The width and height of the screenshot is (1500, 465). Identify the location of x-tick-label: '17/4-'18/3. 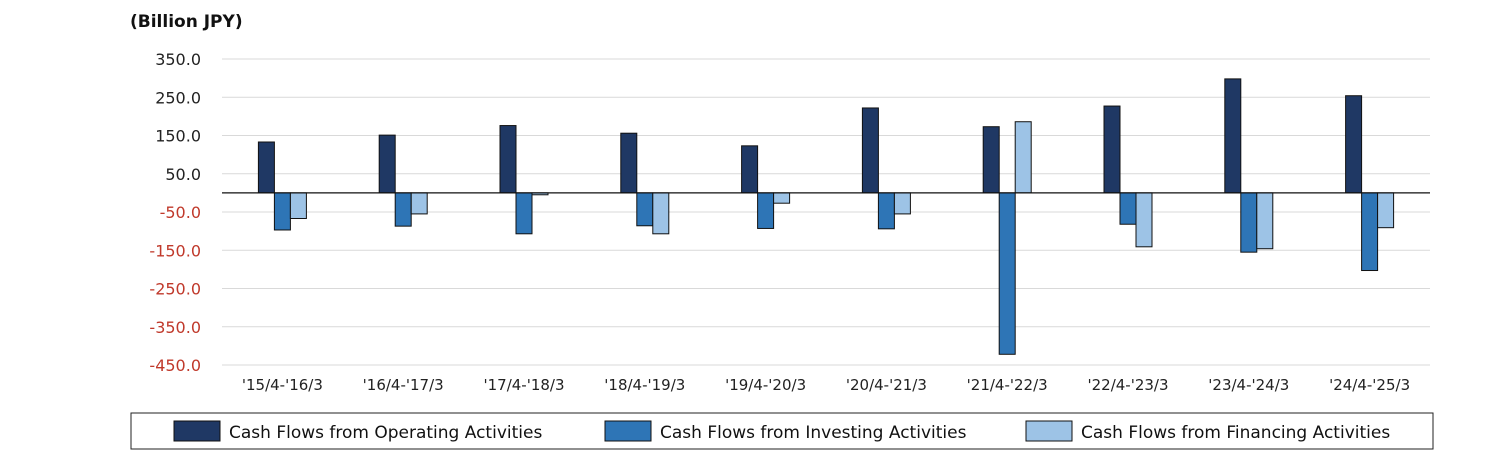
(523, 385).